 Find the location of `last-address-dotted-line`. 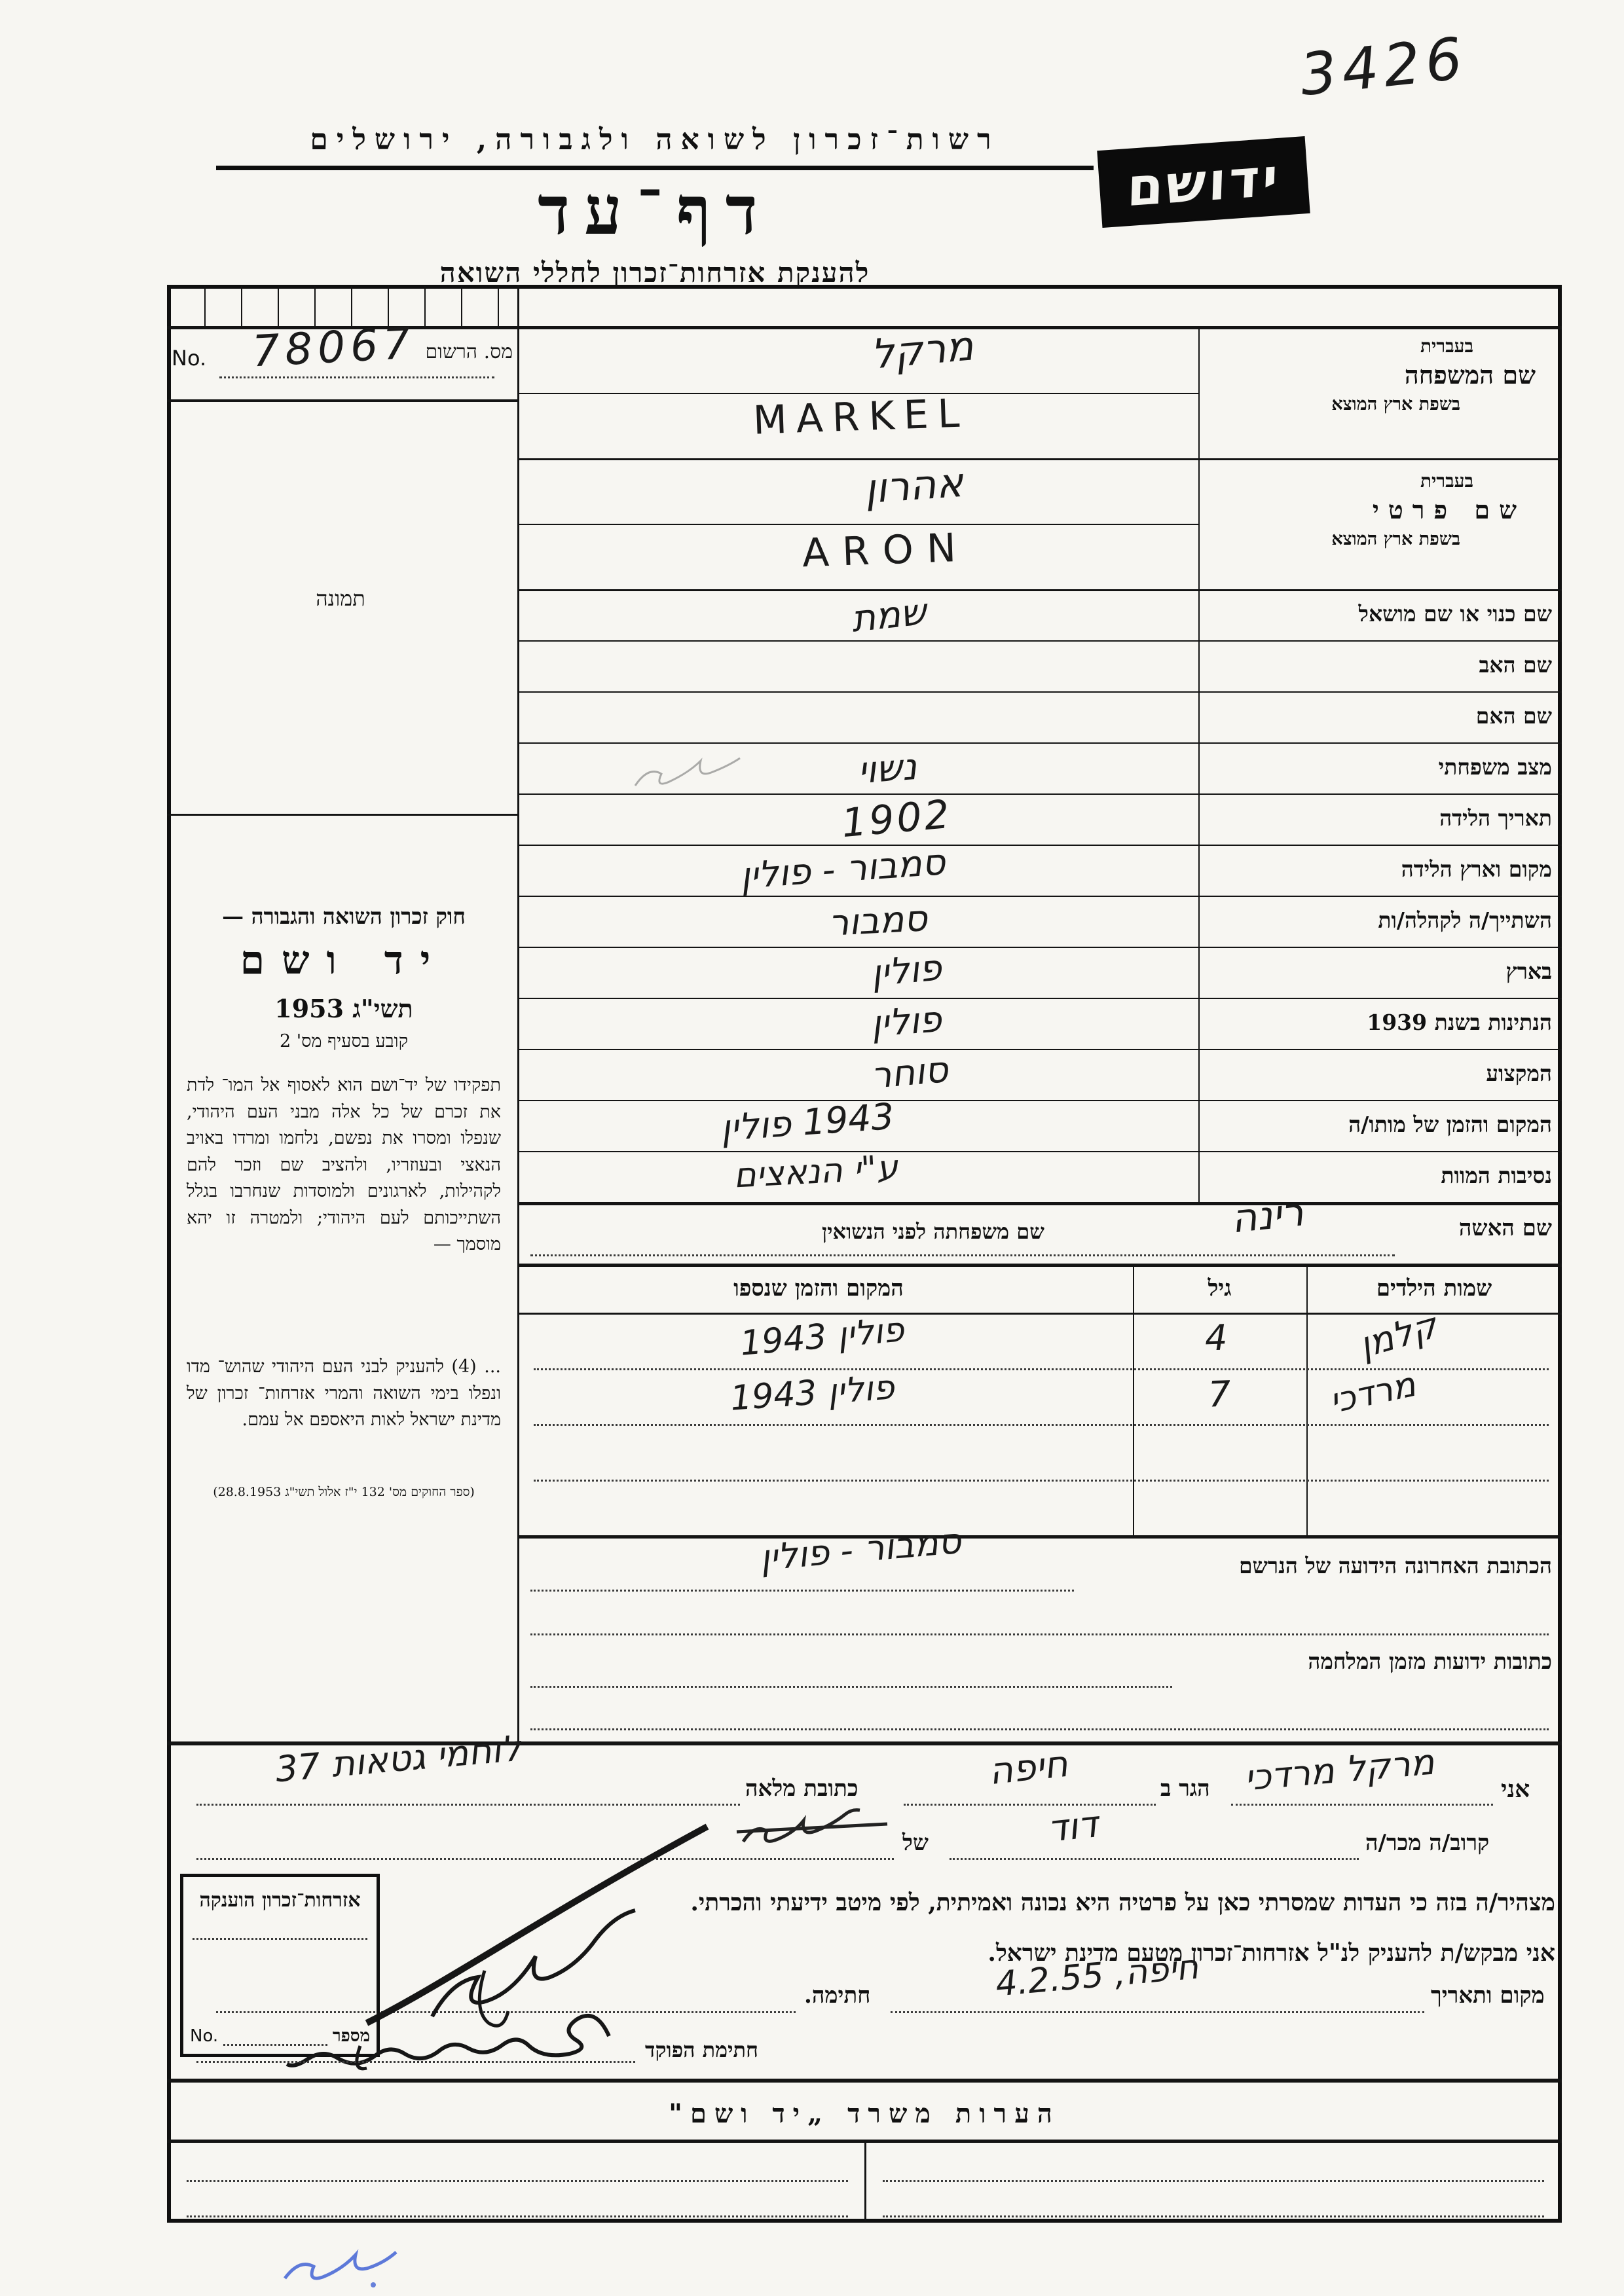

last-address-dotted-line is located at coordinates (802, 1591).